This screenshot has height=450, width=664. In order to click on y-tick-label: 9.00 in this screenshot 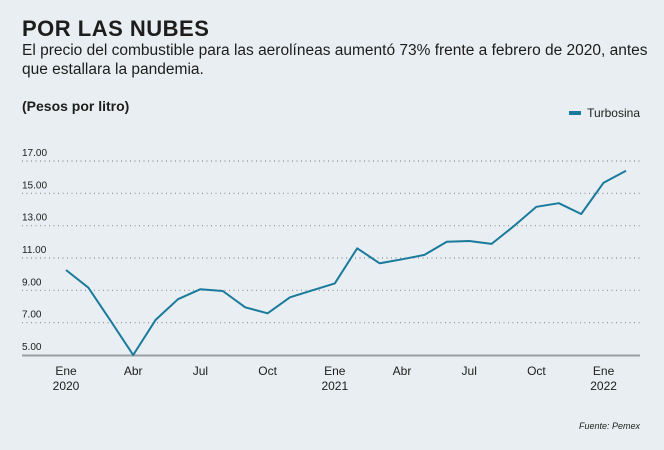, I will do `click(32, 282)`.